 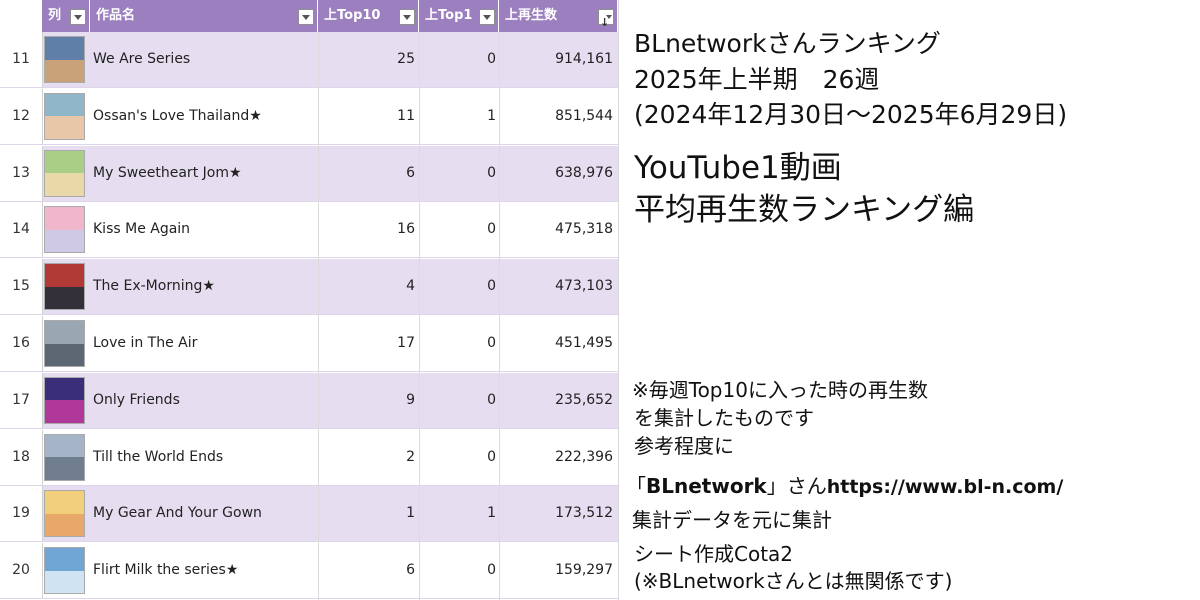 I want to click on header-top10: 上Top10, so click(x=368, y=16).